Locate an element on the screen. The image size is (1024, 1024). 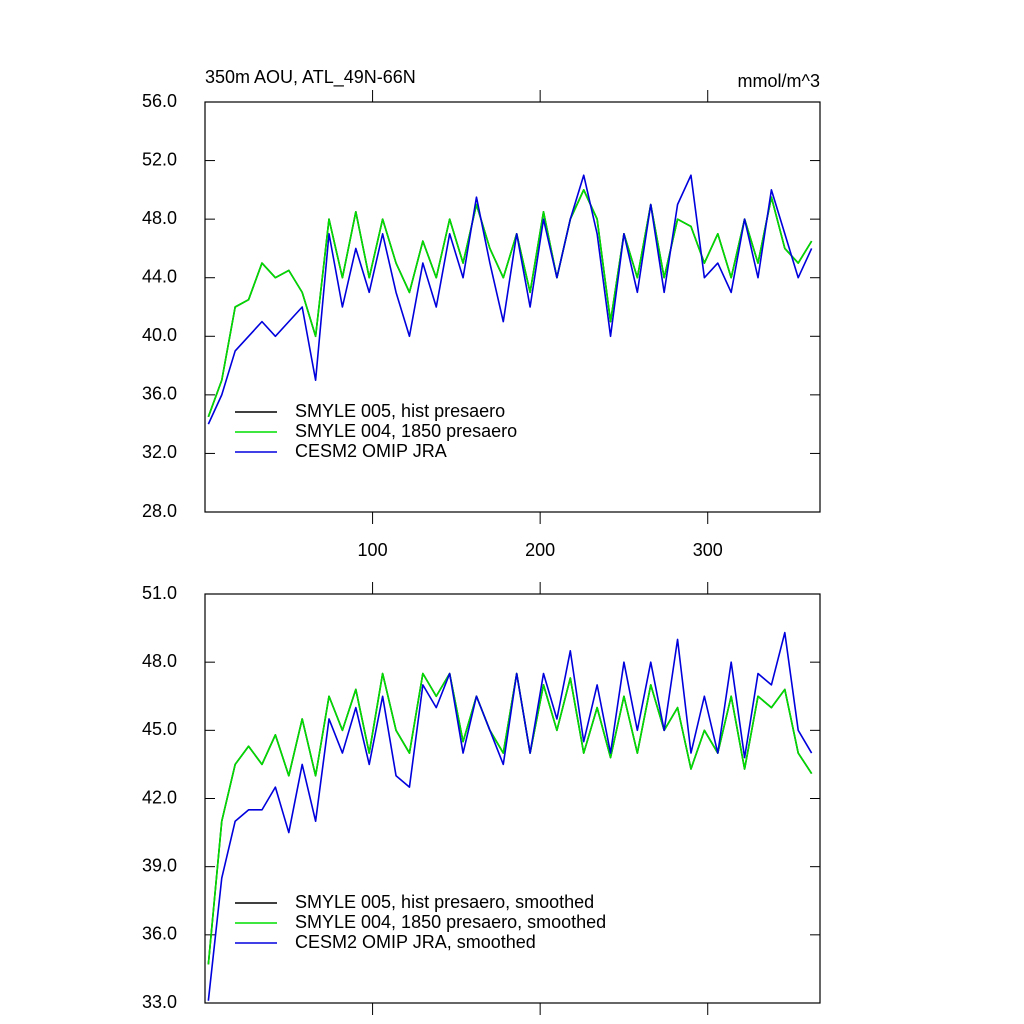
x-tick-label: 200 is located at coordinates (540, 550).